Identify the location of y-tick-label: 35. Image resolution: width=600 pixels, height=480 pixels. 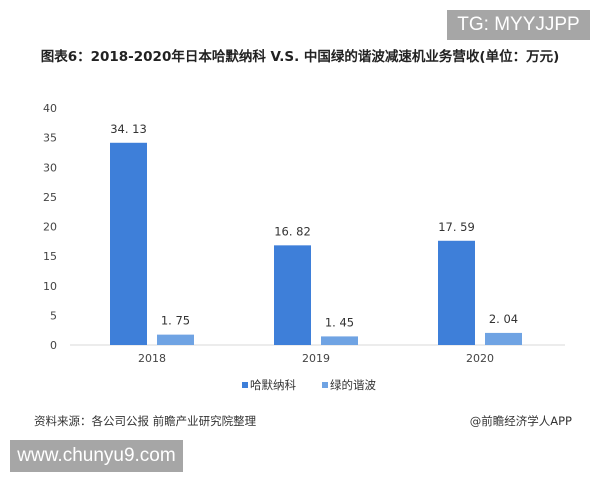
(50, 138).